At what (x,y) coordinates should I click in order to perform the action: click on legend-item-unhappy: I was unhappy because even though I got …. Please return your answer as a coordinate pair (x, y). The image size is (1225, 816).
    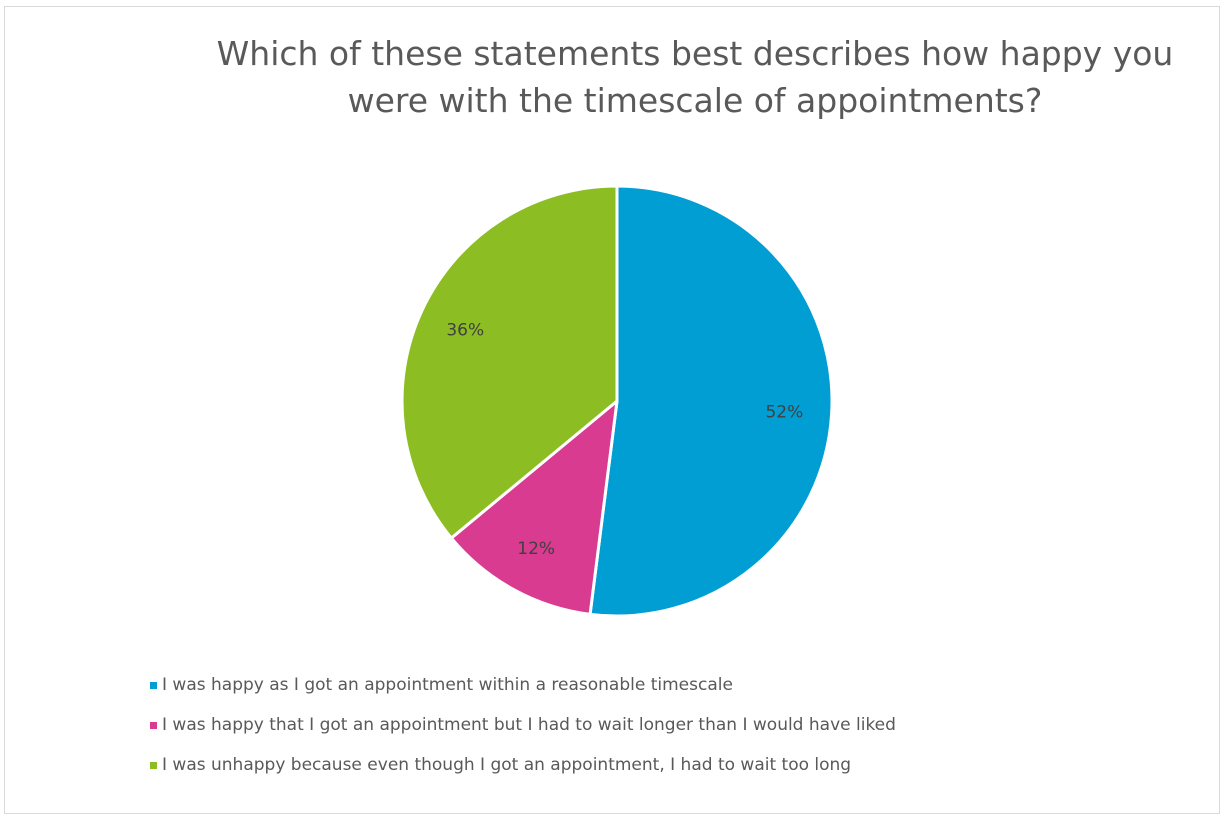
    Looking at the image, I should click on (523, 765).